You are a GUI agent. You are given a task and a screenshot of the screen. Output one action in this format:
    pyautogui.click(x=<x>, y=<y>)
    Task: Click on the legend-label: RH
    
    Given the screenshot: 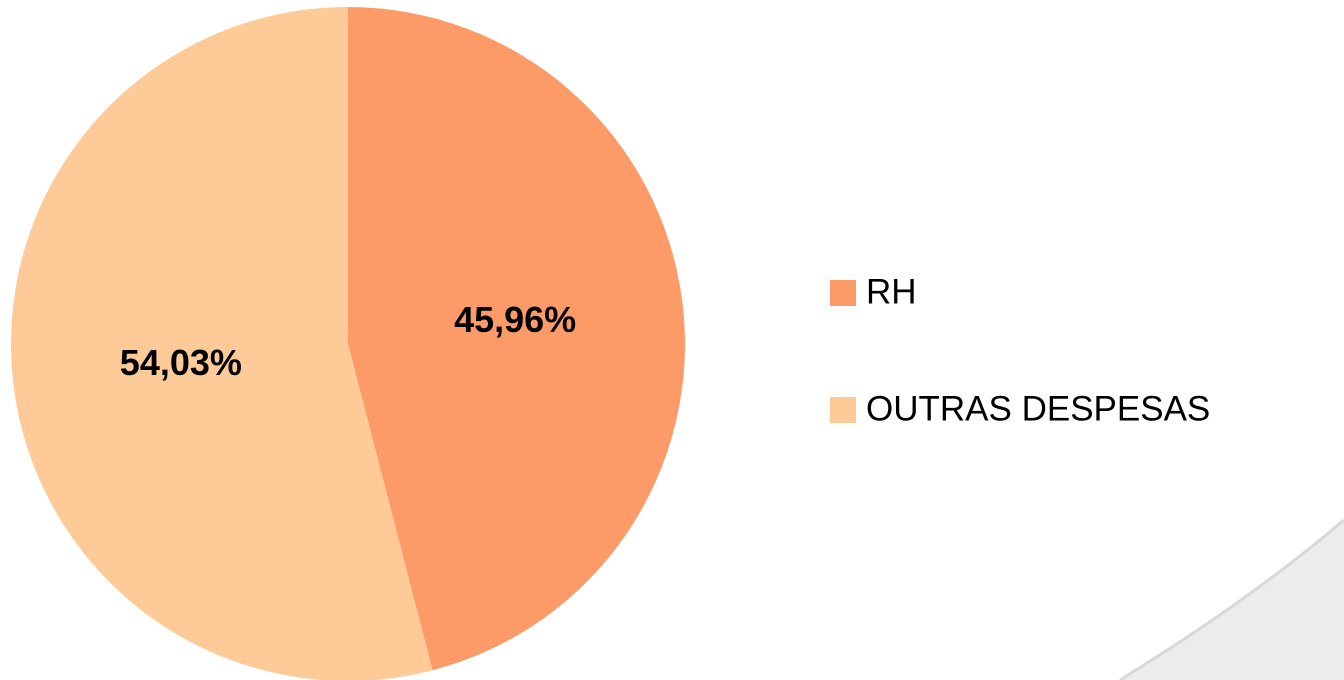 What is the action you would take?
    pyautogui.click(x=891, y=291)
    